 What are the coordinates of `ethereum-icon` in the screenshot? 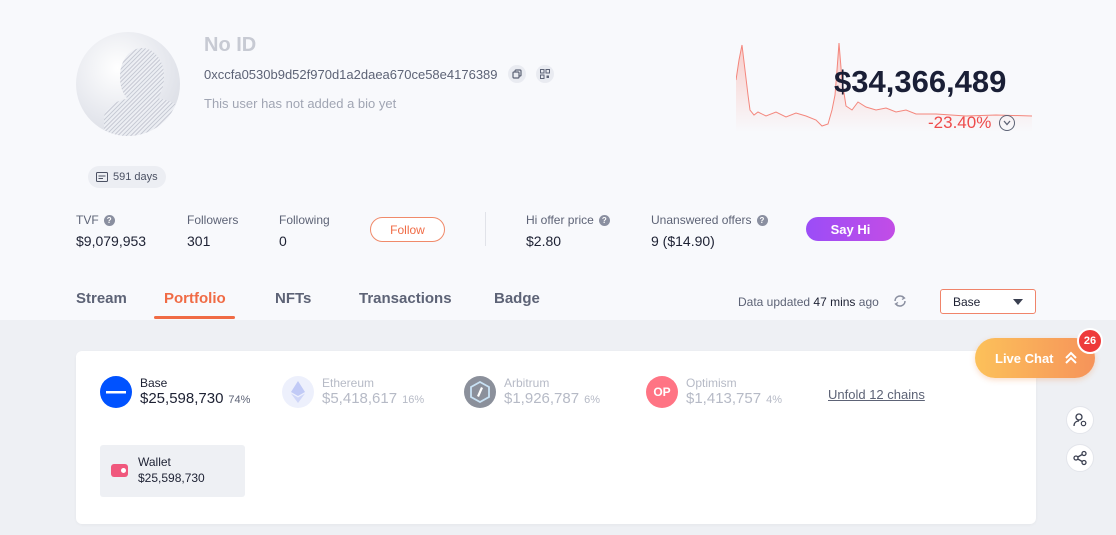 It's located at (298, 392).